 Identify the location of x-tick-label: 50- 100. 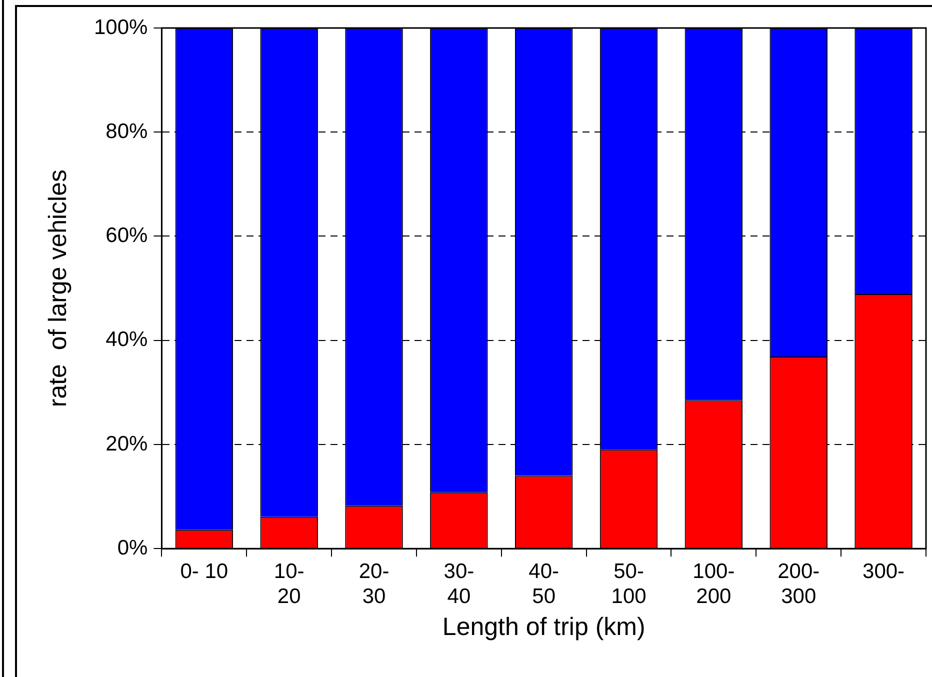
(628, 584).